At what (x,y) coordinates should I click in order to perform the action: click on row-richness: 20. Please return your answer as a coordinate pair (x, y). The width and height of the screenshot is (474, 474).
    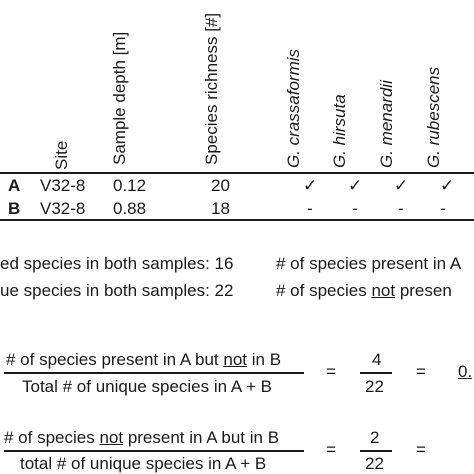
    Looking at the image, I should click on (220, 185).